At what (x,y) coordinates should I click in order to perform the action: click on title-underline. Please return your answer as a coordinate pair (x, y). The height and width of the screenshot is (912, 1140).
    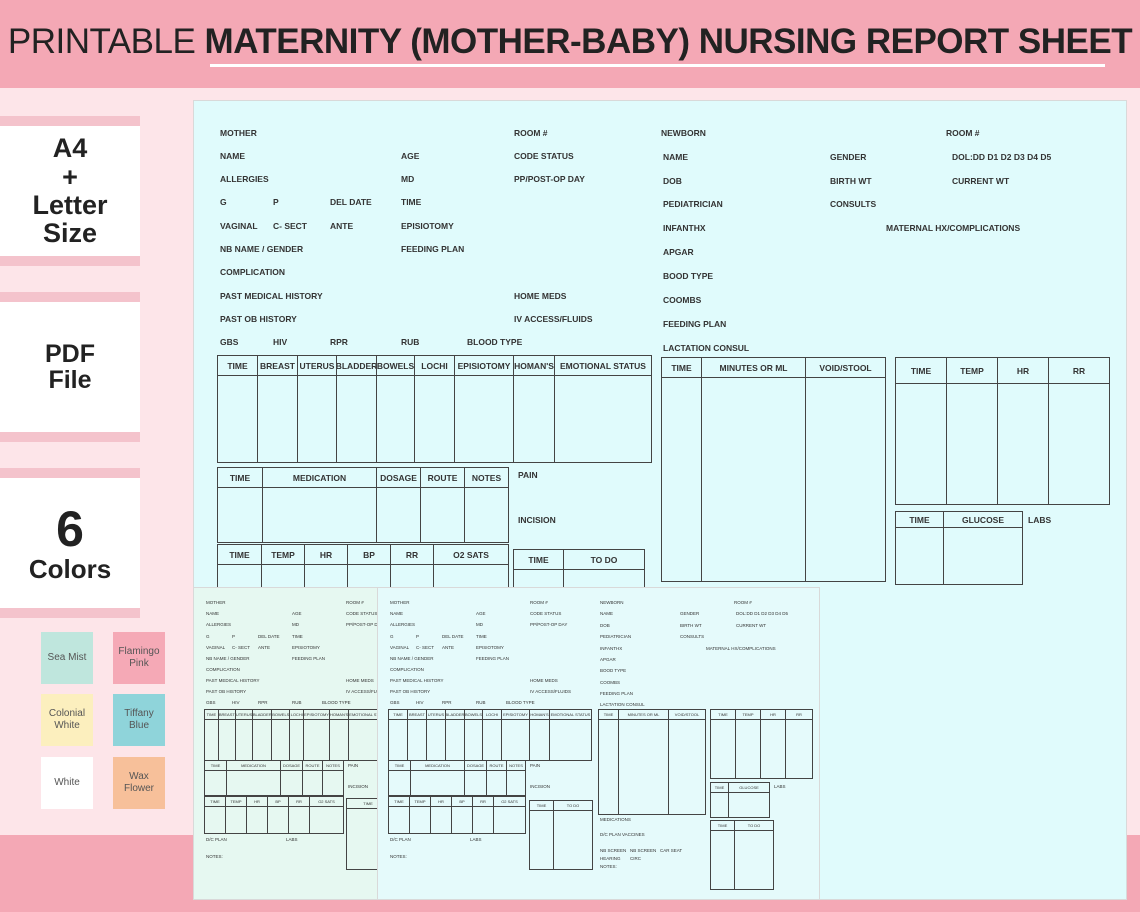
    Looking at the image, I should click on (657, 65).